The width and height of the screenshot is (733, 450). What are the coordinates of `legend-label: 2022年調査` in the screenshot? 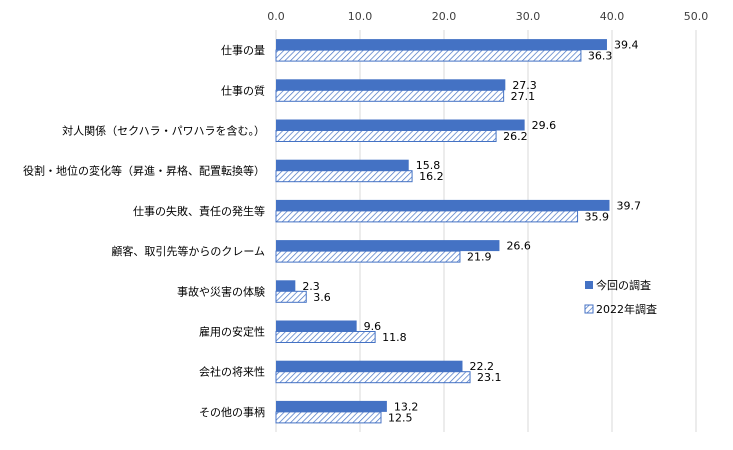 It's located at (626, 309).